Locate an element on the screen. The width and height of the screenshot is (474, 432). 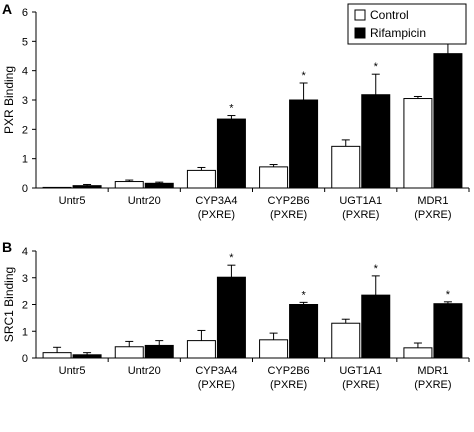
panel-b-label: B is located at coordinates (7, 247).